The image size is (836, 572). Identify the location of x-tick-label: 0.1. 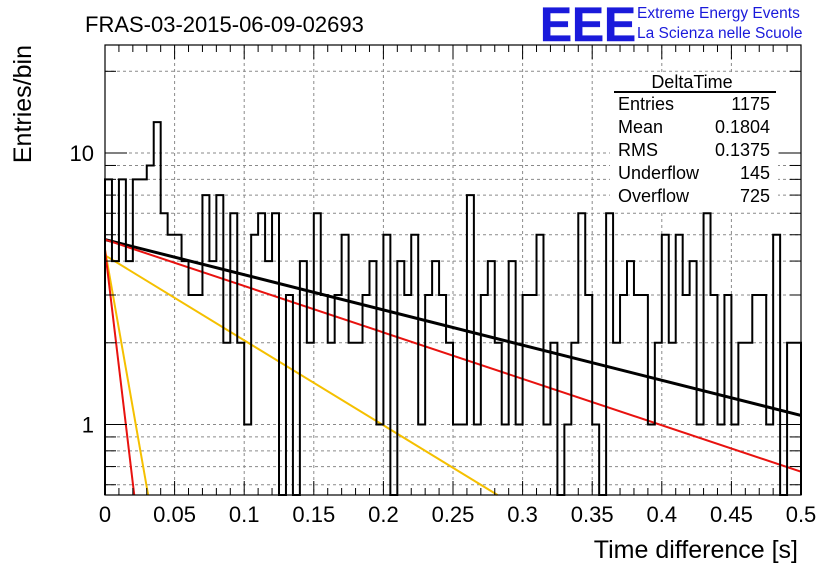
(244, 514).